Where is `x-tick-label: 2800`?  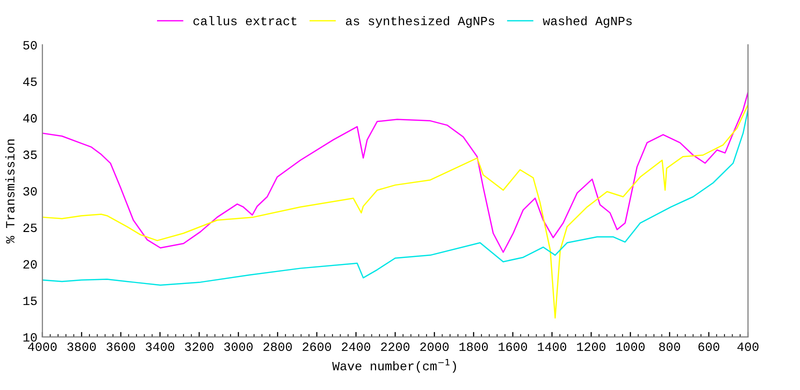
x-tick-label: 2800 is located at coordinates (277, 347).